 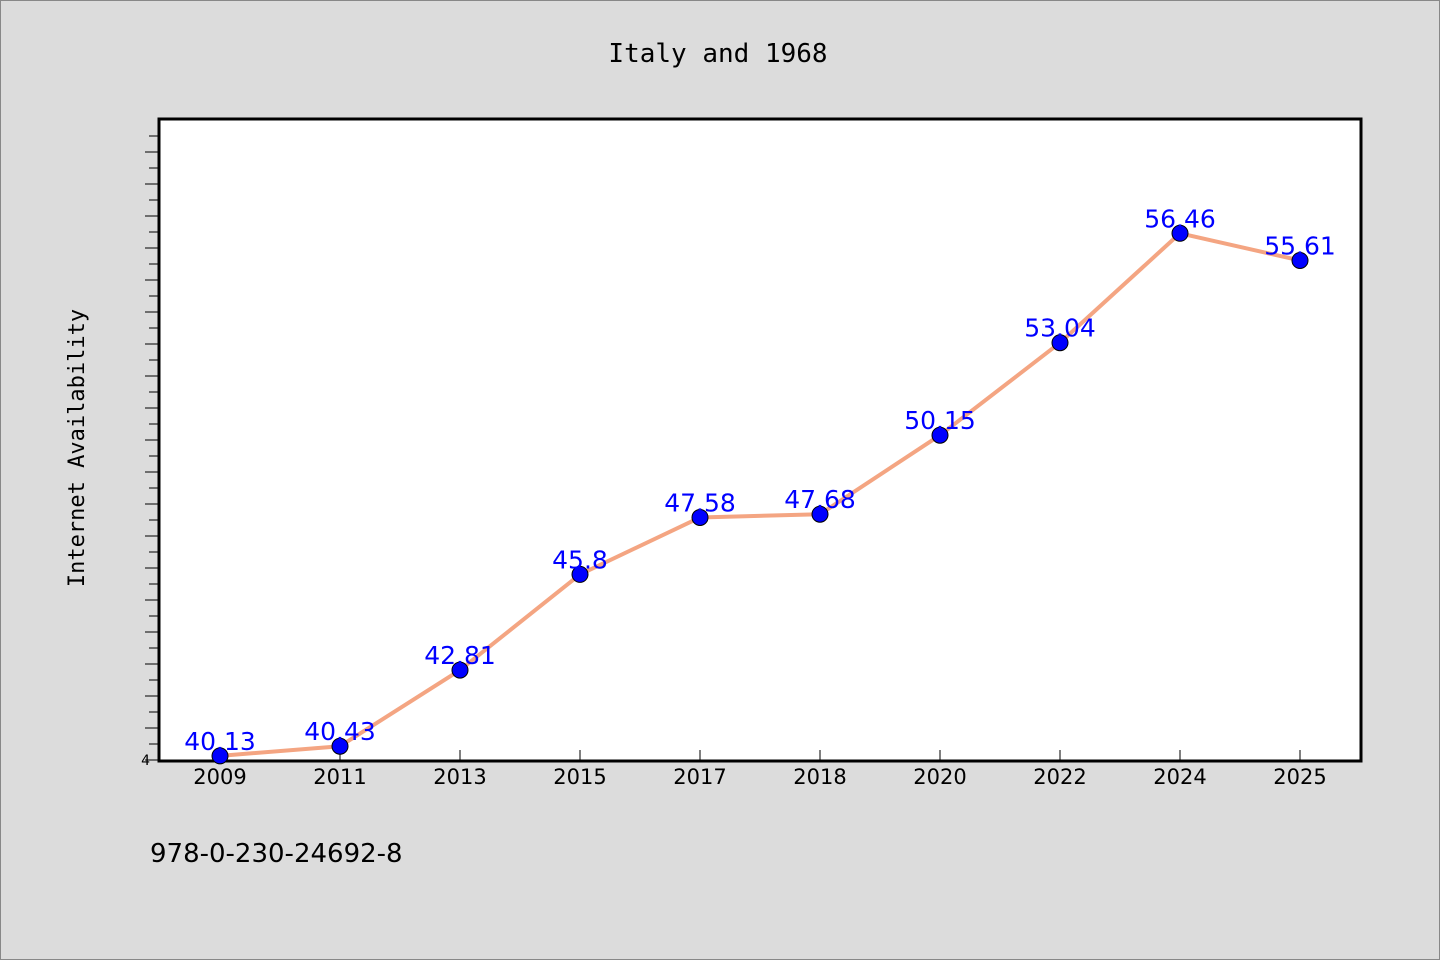 What do you see at coordinates (699, 777) in the screenshot?
I see `x-tick-label: 2017` at bounding box center [699, 777].